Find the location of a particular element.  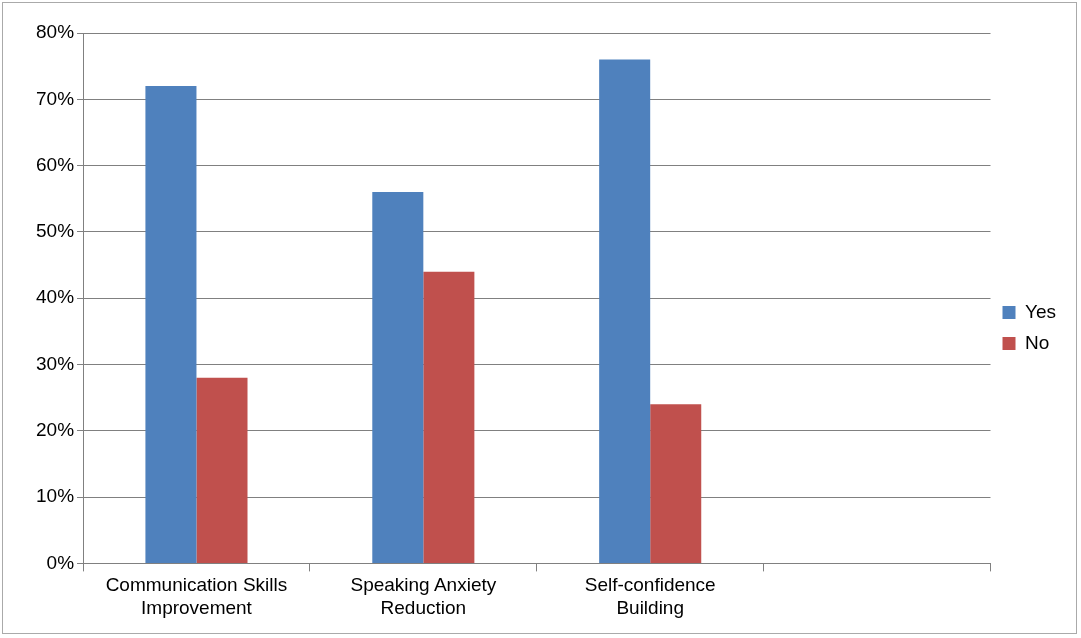

legend-label: No is located at coordinates (1037, 342).